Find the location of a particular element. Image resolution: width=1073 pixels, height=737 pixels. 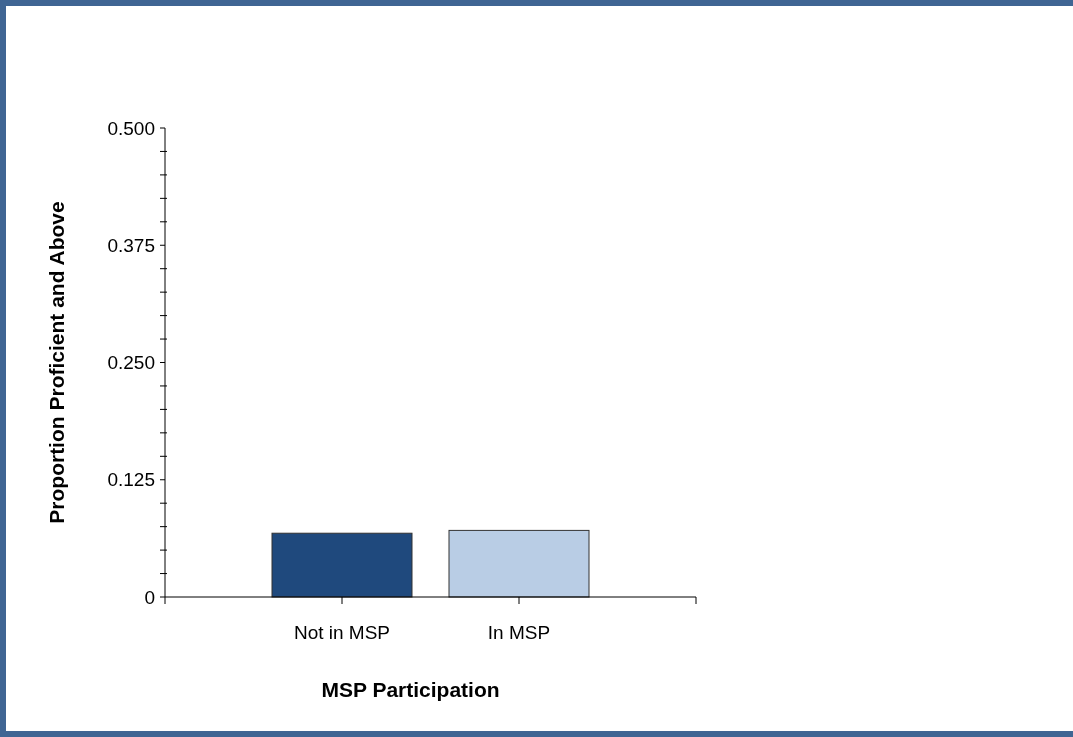

y-axis-title: Proportion Proficient and Above is located at coordinates (56, 362).